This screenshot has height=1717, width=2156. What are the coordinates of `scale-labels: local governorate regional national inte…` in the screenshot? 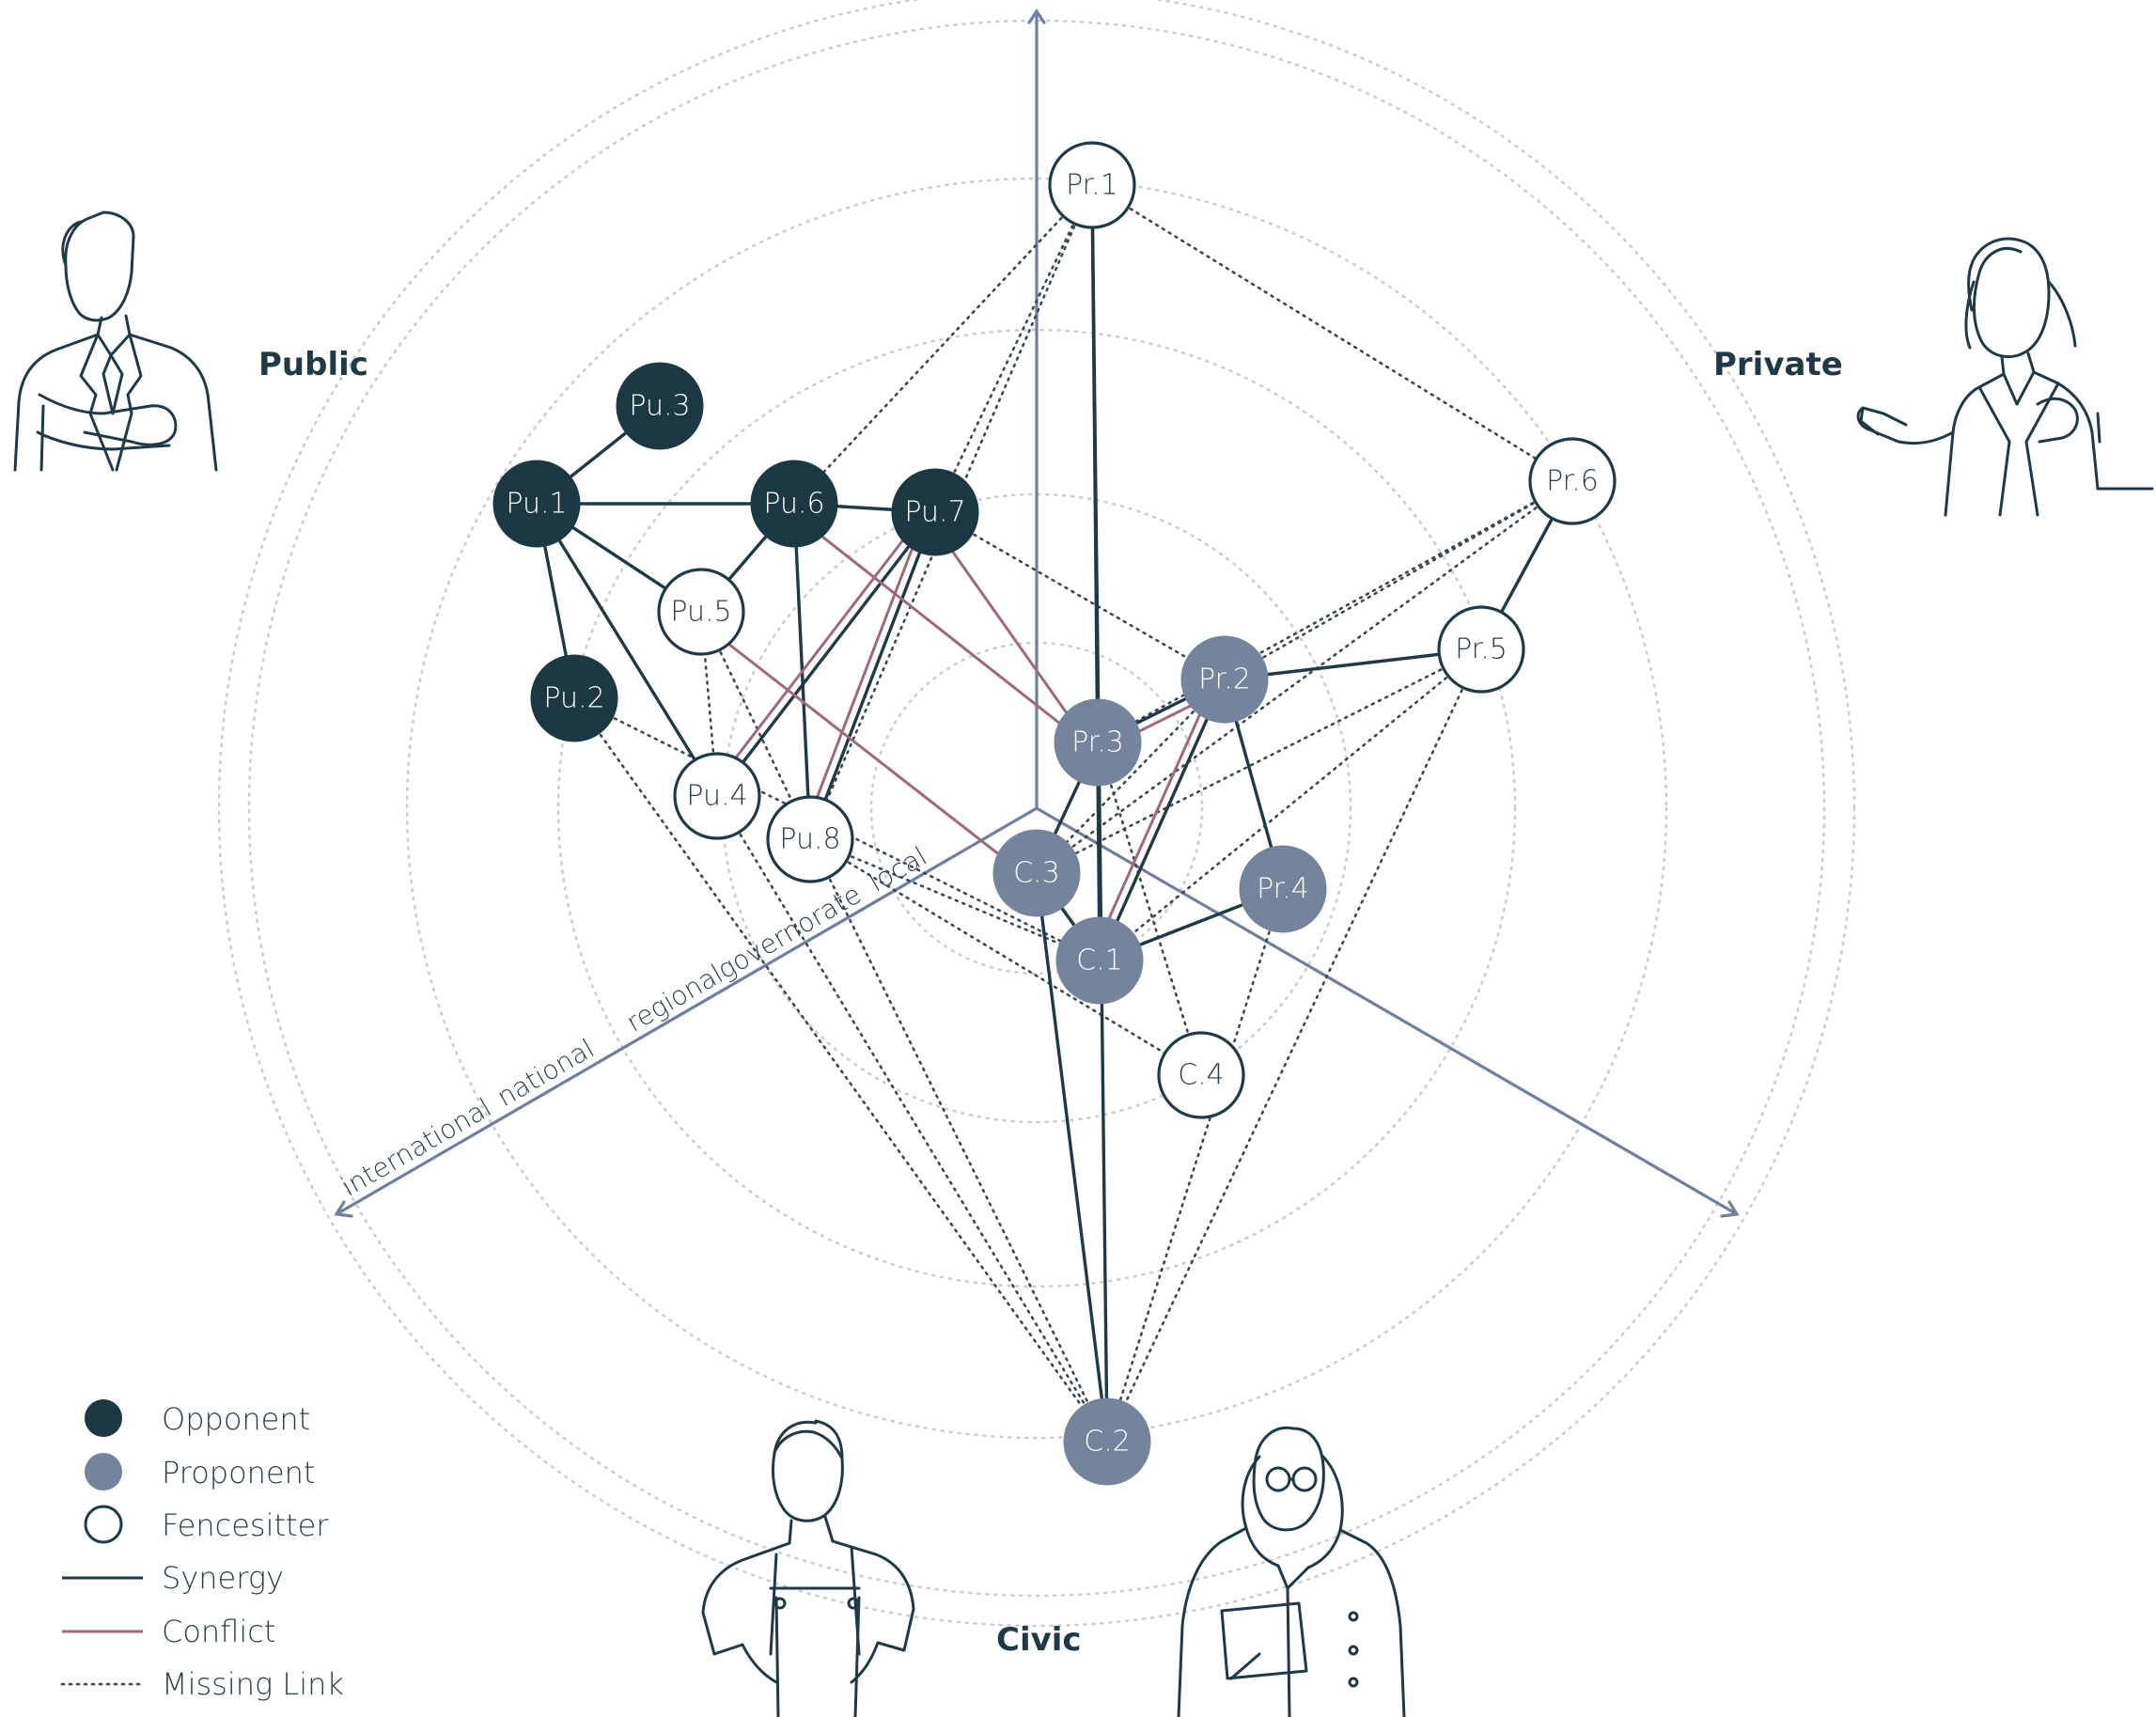 It's located at (634, 1021).